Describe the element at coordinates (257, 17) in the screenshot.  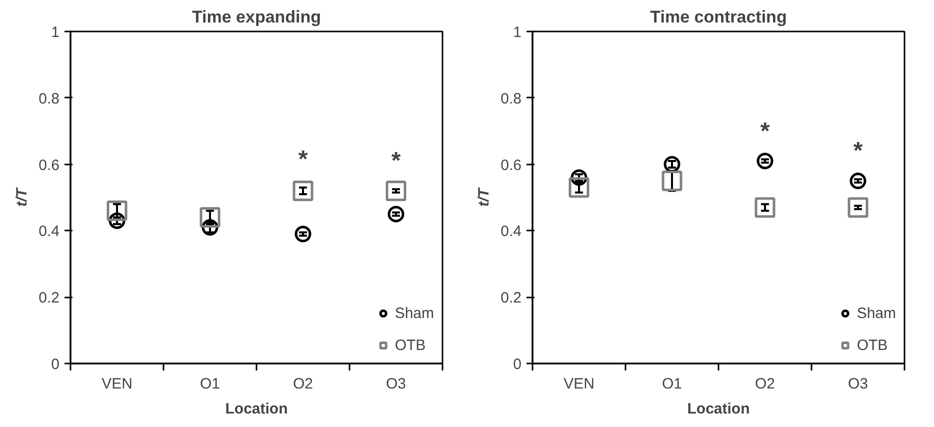
I see `chart-title: Time expanding` at that location.